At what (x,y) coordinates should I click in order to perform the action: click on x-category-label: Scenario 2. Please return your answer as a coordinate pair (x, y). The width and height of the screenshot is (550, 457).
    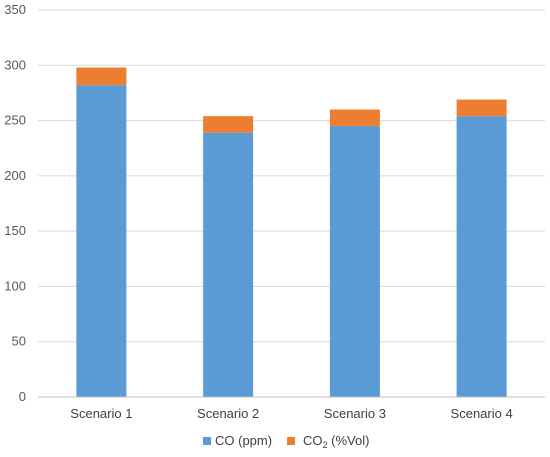
    Looking at the image, I should click on (228, 413).